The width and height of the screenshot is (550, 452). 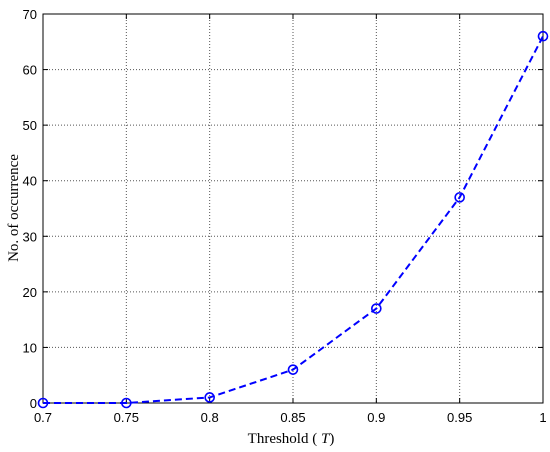 I want to click on x-tick-label: 0.8, so click(x=210, y=417).